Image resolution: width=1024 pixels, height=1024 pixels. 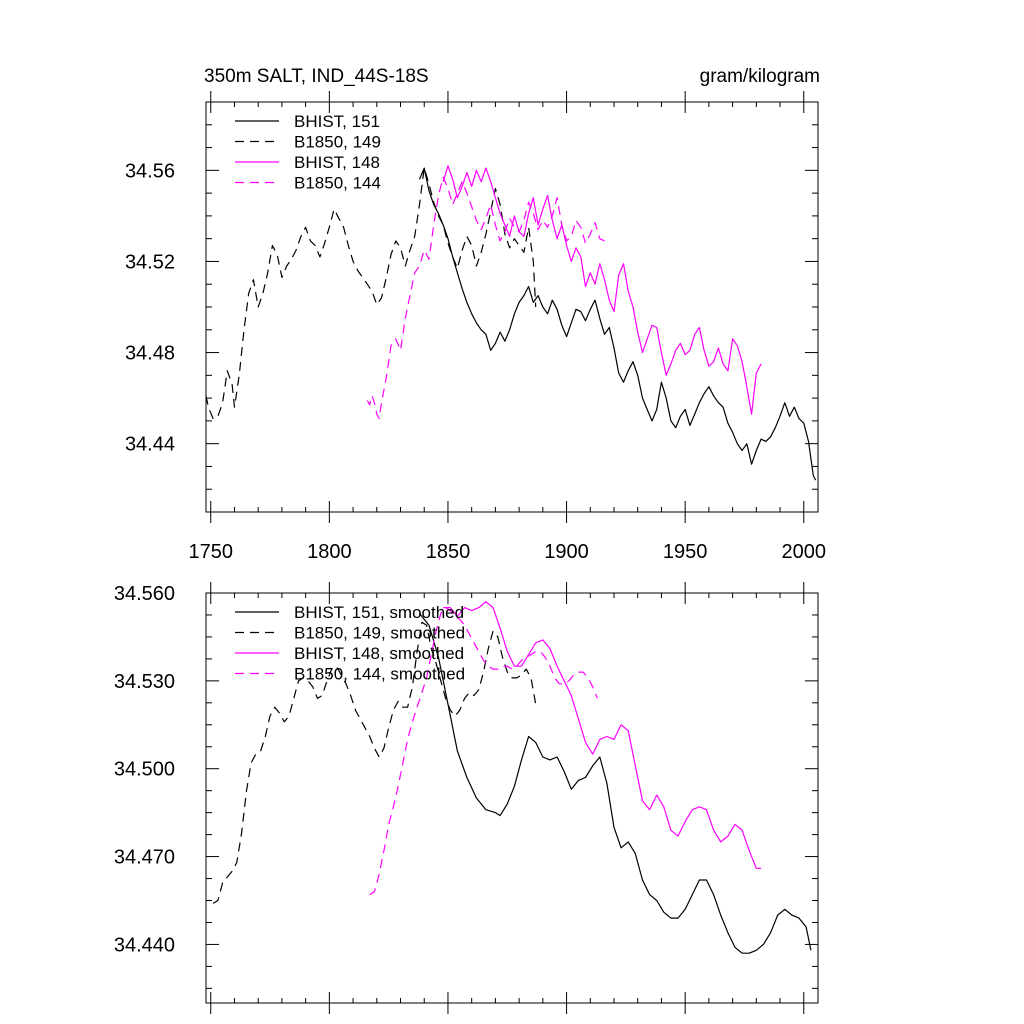 What do you see at coordinates (566, 552) in the screenshot?
I see `panel-1-x-tick-label: 1900` at bounding box center [566, 552].